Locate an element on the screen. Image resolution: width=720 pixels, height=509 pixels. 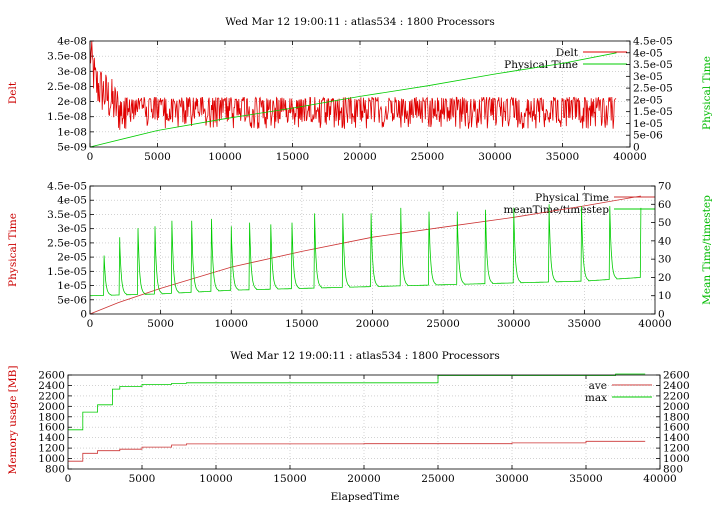
panel-3-legend: ave max is located at coordinates (618, 392).